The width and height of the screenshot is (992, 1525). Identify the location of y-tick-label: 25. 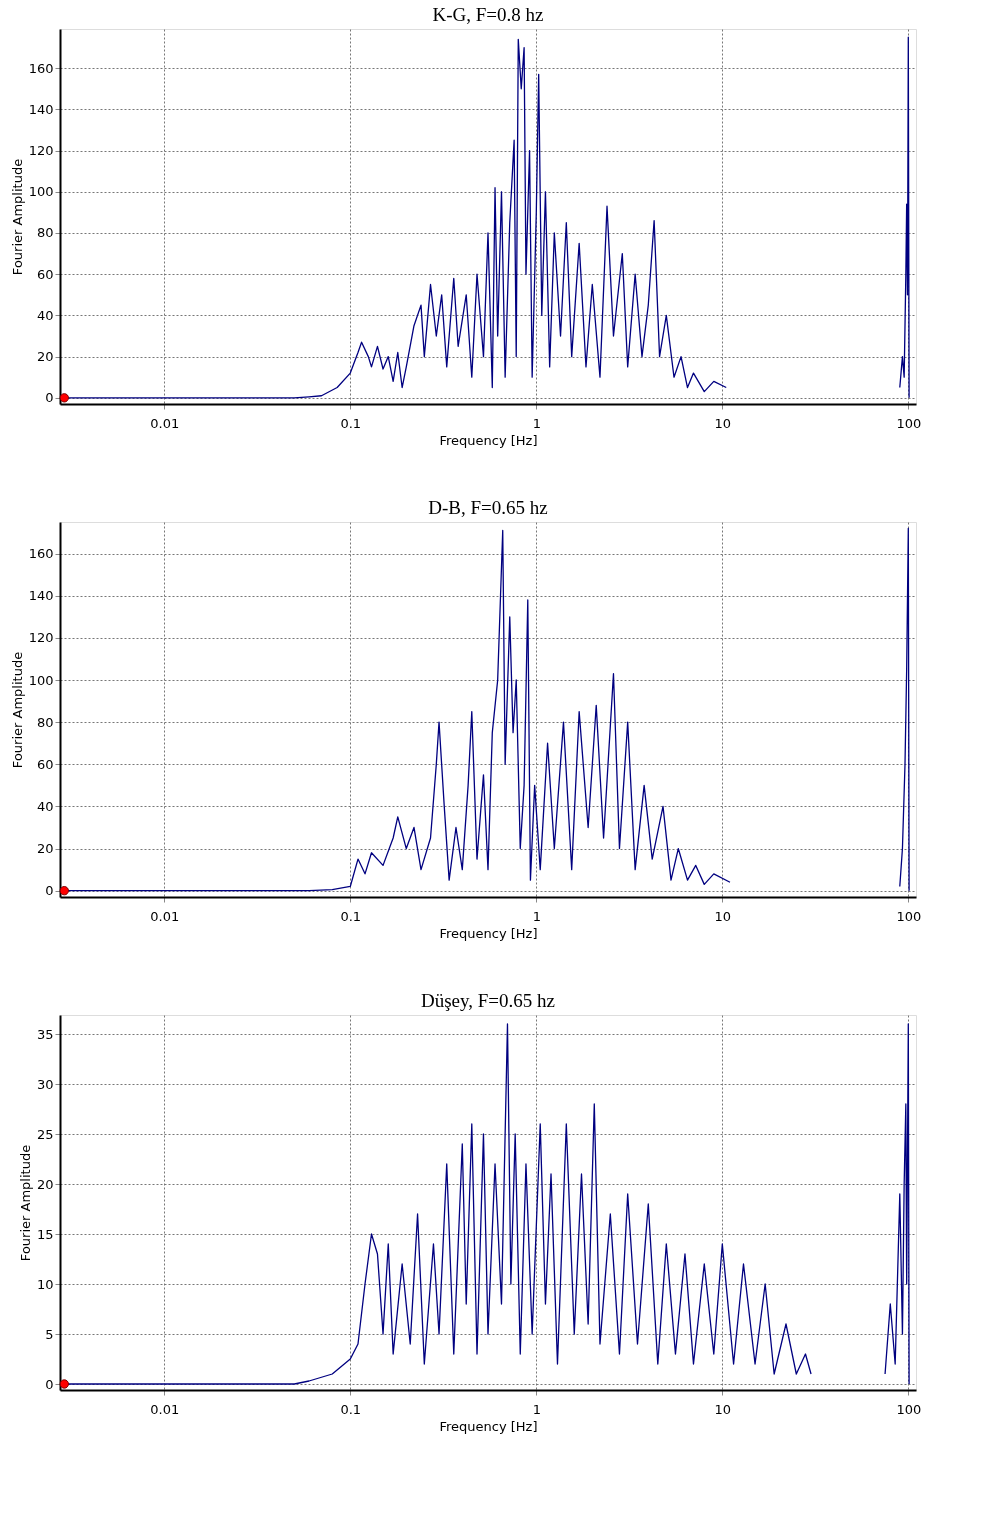
(45, 1134).